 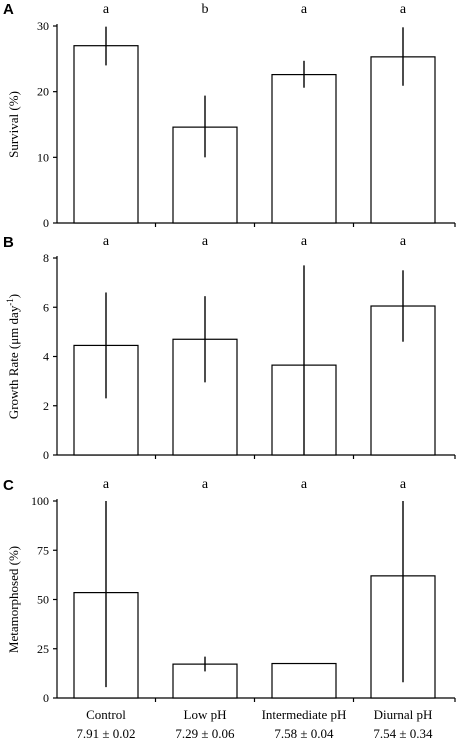 I want to click on y-tick-label-c-0: 0, so click(x=46, y=698).